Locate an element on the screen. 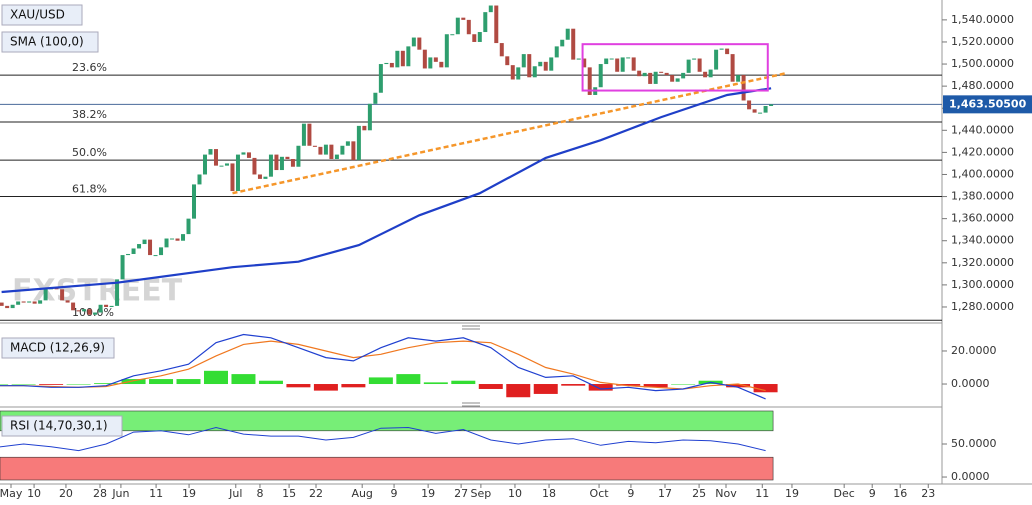  trend-line is located at coordinates (510, 133).